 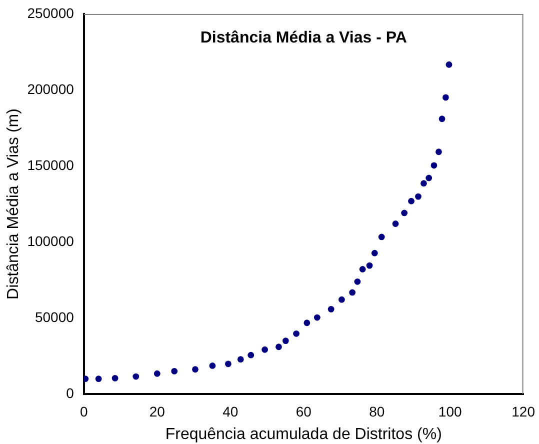 What do you see at coordinates (304, 37) in the screenshot?
I see `text: Distância Média a Vias - PA` at bounding box center [304, 37].